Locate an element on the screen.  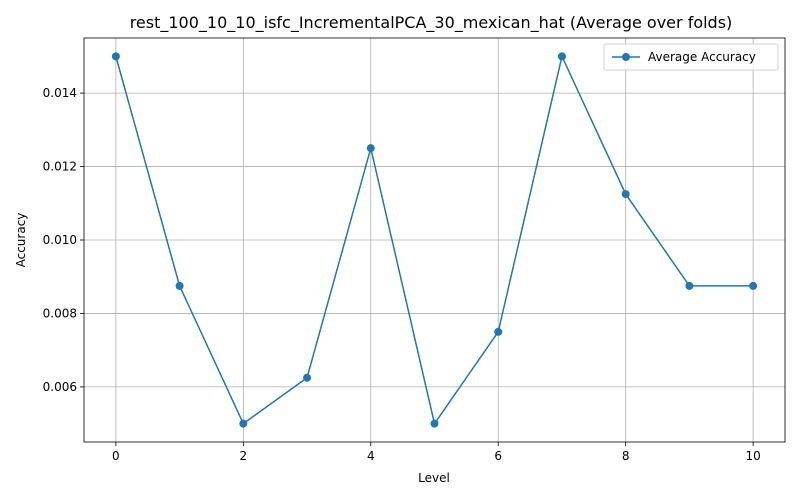
x-tick-label: 6 is located at coordinates (498, 456).